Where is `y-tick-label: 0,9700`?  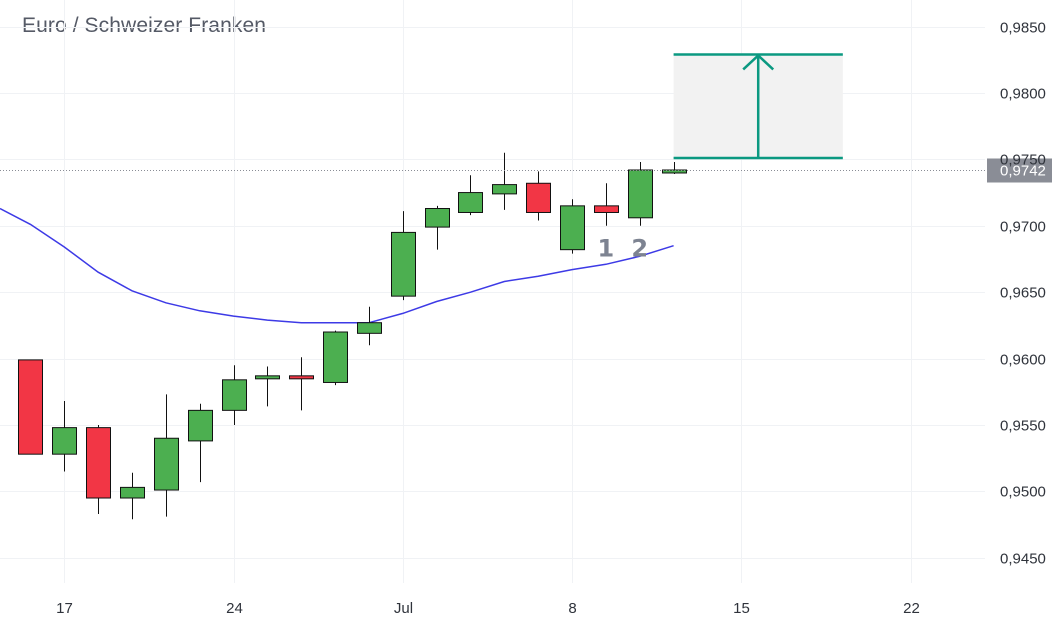 y-tick-label: 0,9700 is located at coordinates (1023, 227).